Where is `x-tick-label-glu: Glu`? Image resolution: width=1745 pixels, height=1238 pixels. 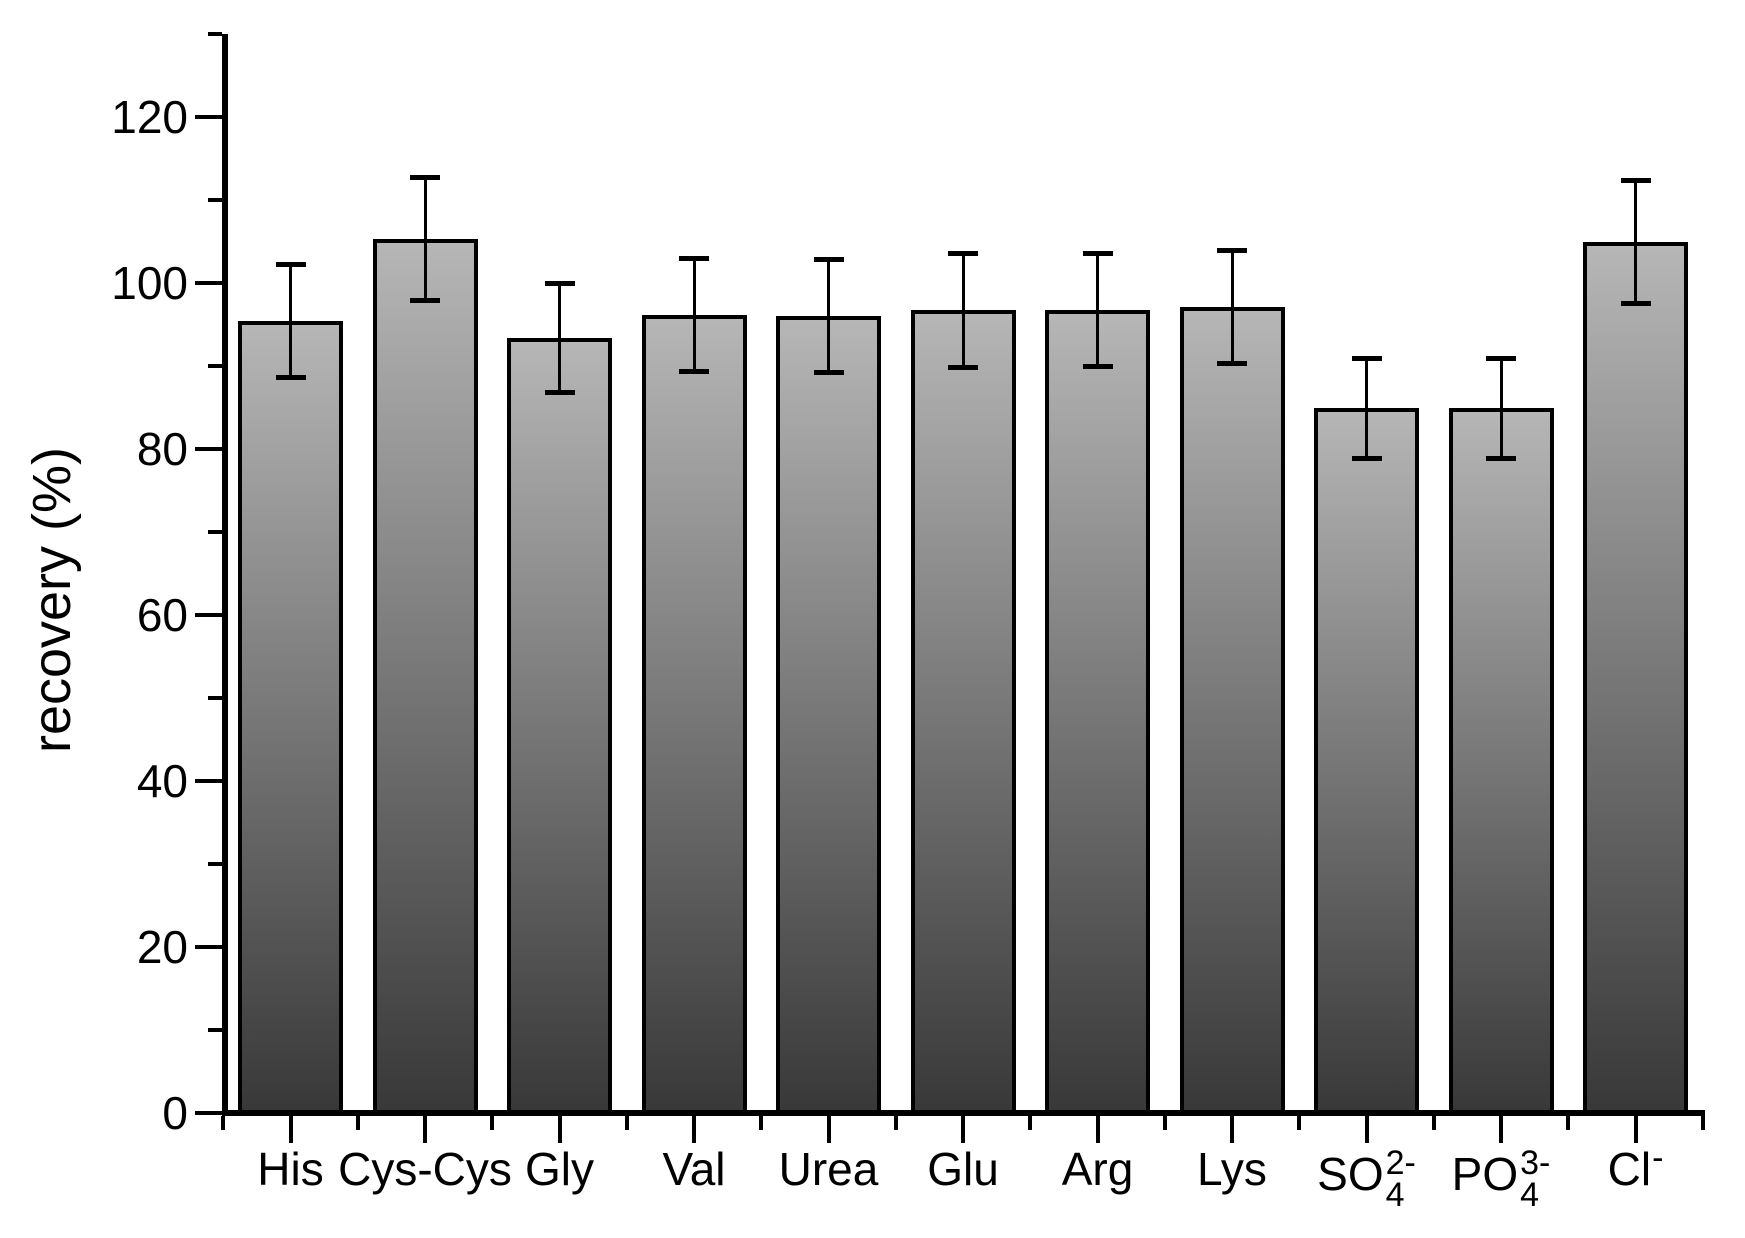 x-tick-label-glu: Glu is located at coordinates (963, 1169).